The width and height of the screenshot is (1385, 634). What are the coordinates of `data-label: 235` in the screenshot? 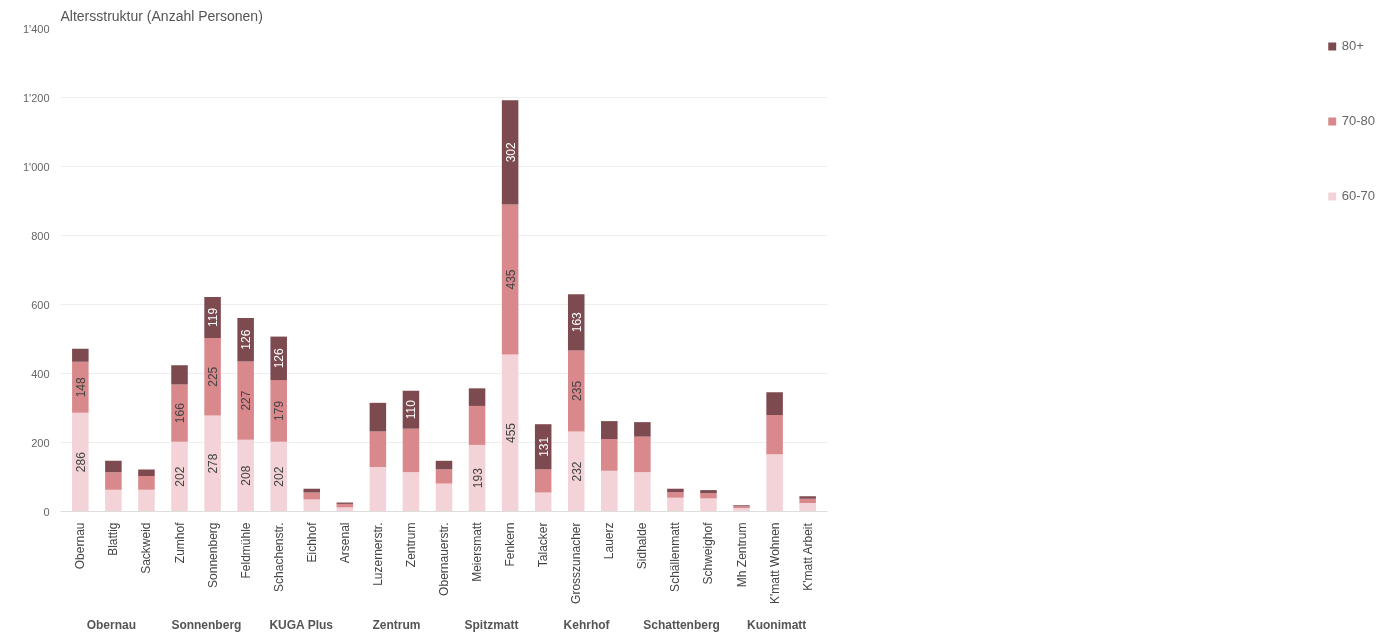 It's located at (576, 390).